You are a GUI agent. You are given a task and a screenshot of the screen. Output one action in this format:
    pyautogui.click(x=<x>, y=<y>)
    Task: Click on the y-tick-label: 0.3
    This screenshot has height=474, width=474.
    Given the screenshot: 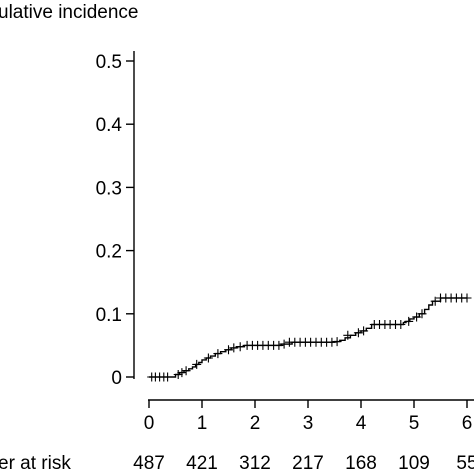 What is the action you would take?
    pyautogui.click(x=109, y=188)
    